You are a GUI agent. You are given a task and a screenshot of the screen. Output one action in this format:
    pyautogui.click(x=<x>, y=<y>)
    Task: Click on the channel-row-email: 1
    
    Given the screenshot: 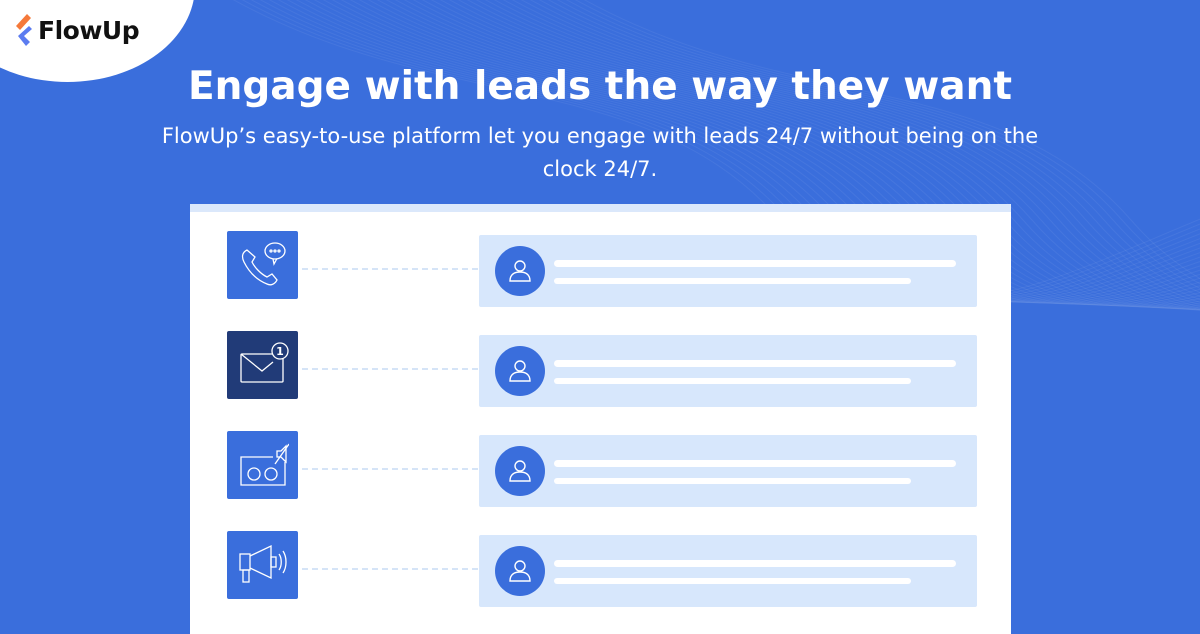 What is the action you would take?
    pyautogui.click(x=600, y=369)
    